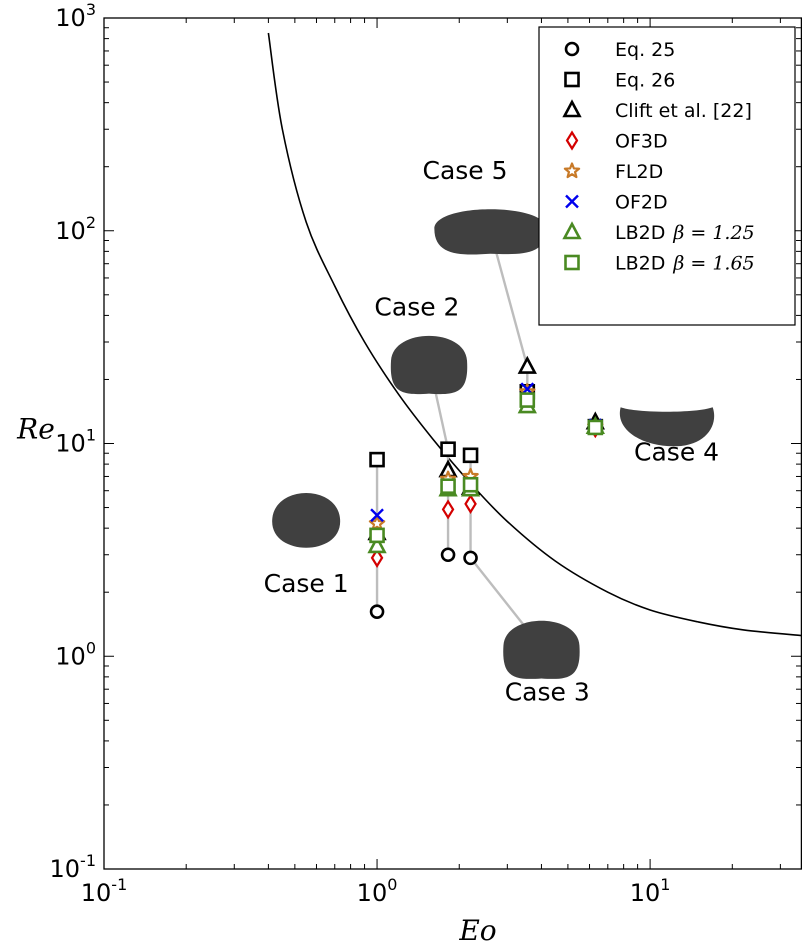 This screenshot has width=802, height=949. Describe the element at coordinates (650, 891) in the screenshot. I see `x-tick-label: 10¹` at that location.